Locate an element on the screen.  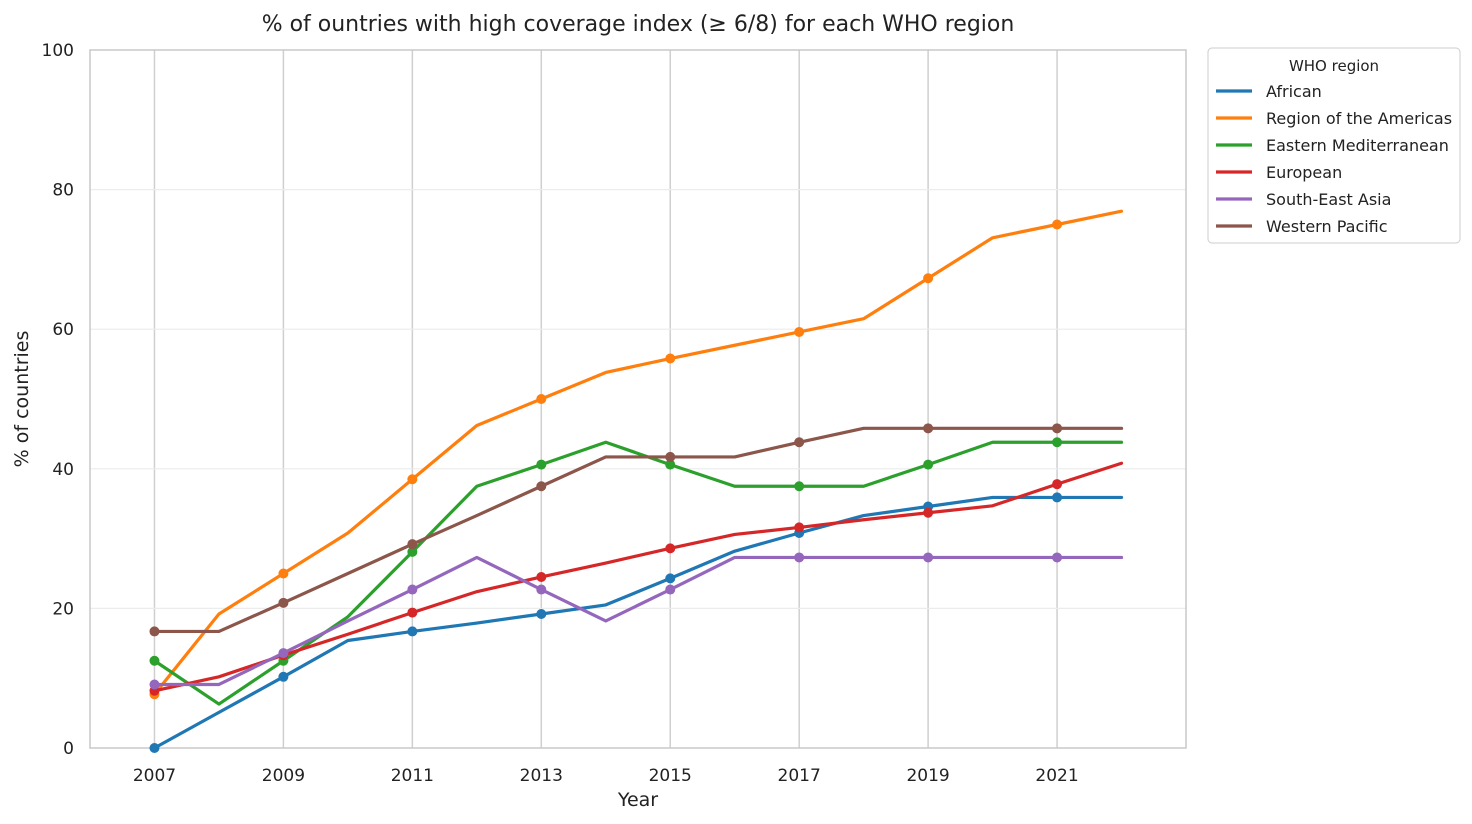
legend-item-south-east-asia: South-East Asia is located at coordinates (1303, 199).